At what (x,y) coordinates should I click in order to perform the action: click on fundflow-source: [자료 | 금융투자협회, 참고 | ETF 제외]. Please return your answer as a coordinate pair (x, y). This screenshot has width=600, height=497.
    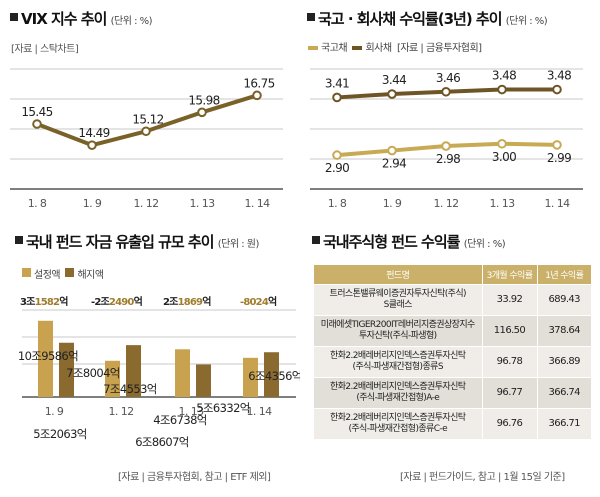
    Looking at the image, I should click on (194, 477).